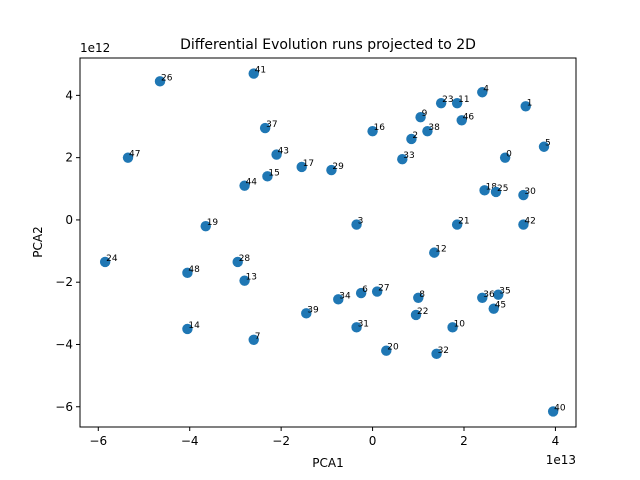 The width and height of the screenshot is (640, 480). I want to click on data-point-label: 35, so click(504, 292).